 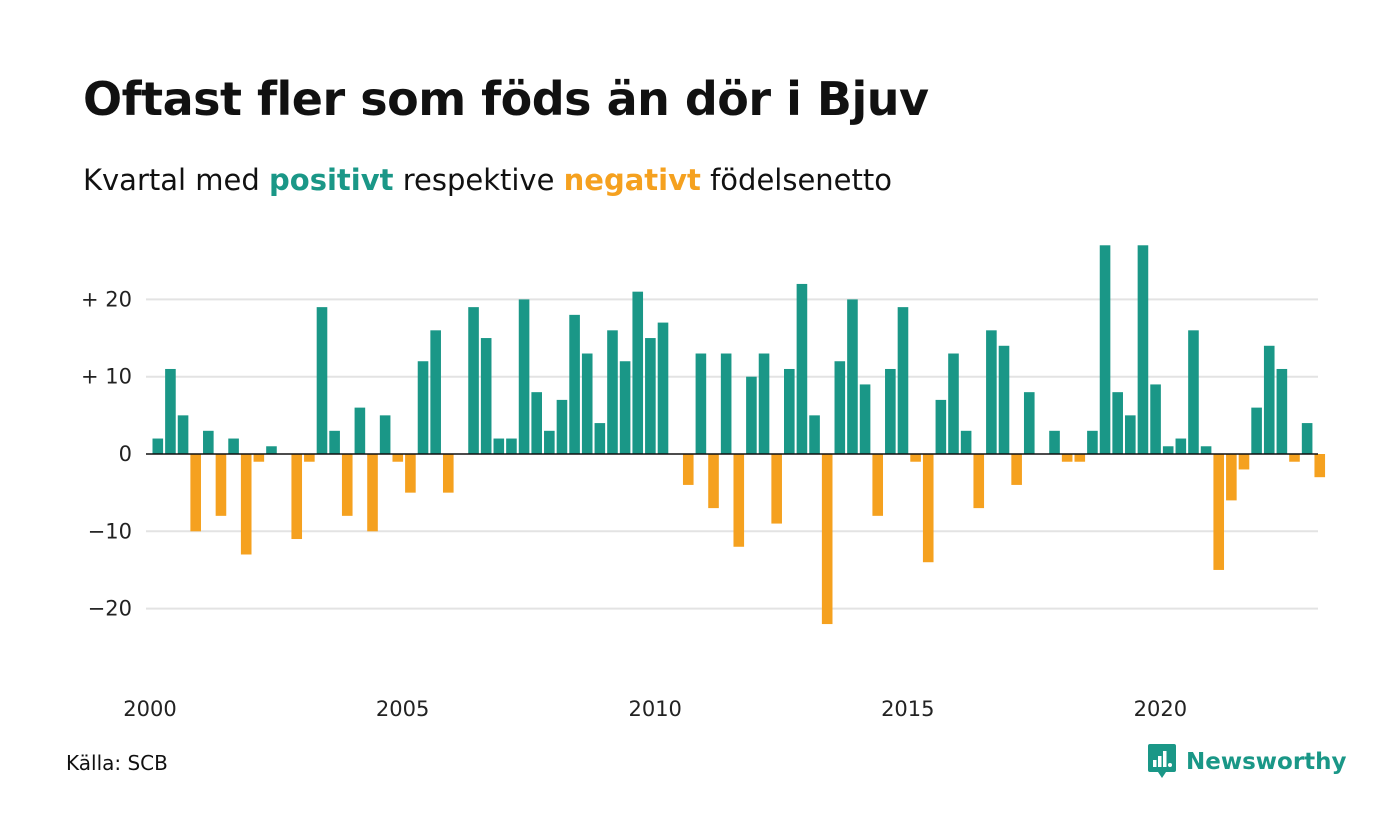 I want to click on y-tick-label: + 20, so click(x=106, y=299).